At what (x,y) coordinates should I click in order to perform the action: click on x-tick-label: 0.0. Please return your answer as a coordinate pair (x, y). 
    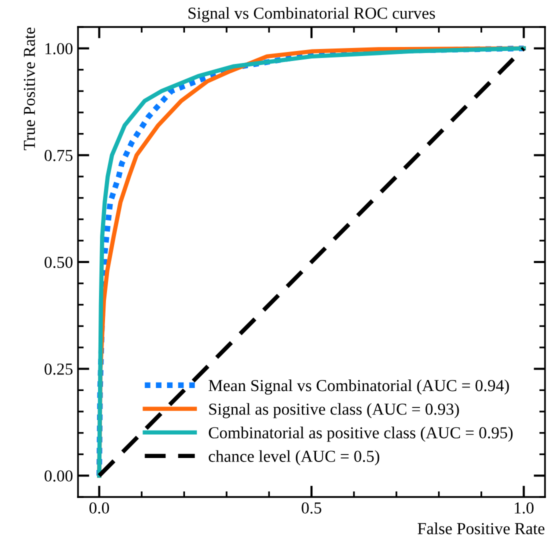
    Looking at the image, I should click on (99, 508).